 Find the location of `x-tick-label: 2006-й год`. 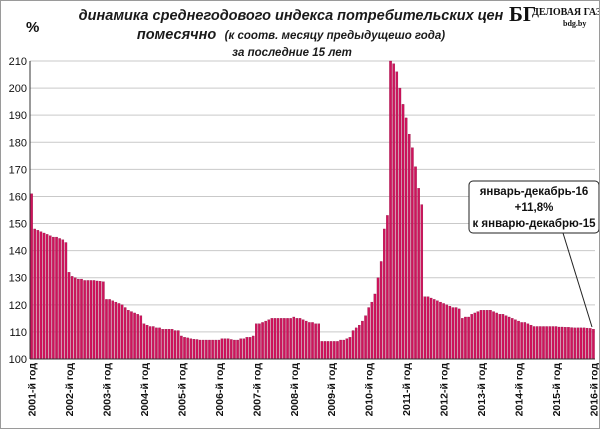

x-tick-label: 2006-й год is located at coordinates (220, 390).